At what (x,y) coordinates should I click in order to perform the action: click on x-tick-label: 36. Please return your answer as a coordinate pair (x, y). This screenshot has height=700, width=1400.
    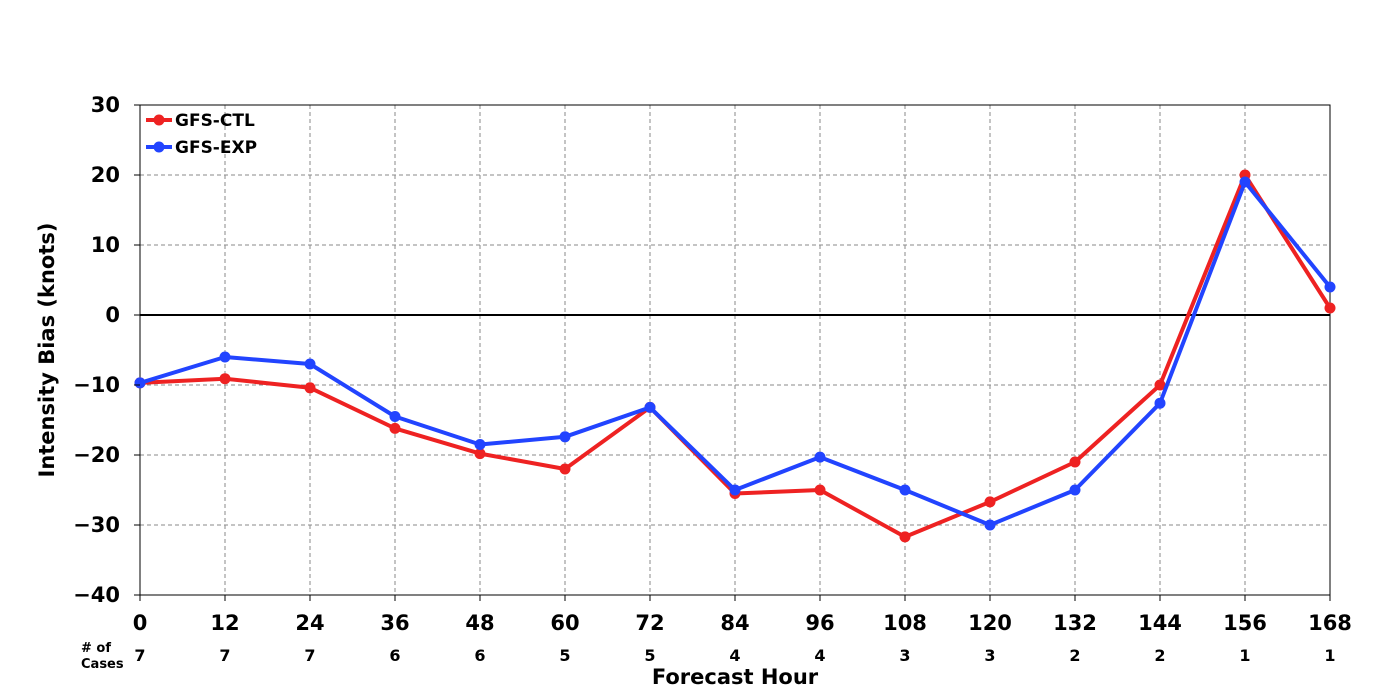
    Looking at the image, I should click on (394, 623).